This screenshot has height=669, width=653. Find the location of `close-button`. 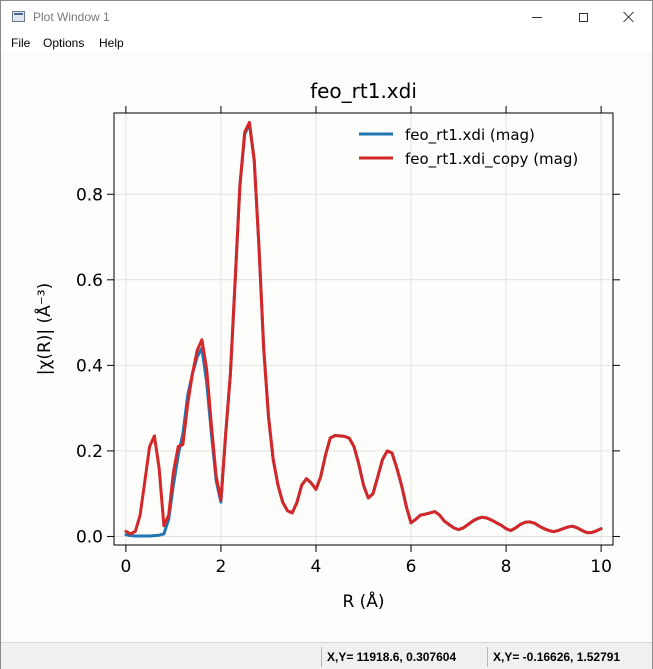

close-button is located at coordinates (629, 17).